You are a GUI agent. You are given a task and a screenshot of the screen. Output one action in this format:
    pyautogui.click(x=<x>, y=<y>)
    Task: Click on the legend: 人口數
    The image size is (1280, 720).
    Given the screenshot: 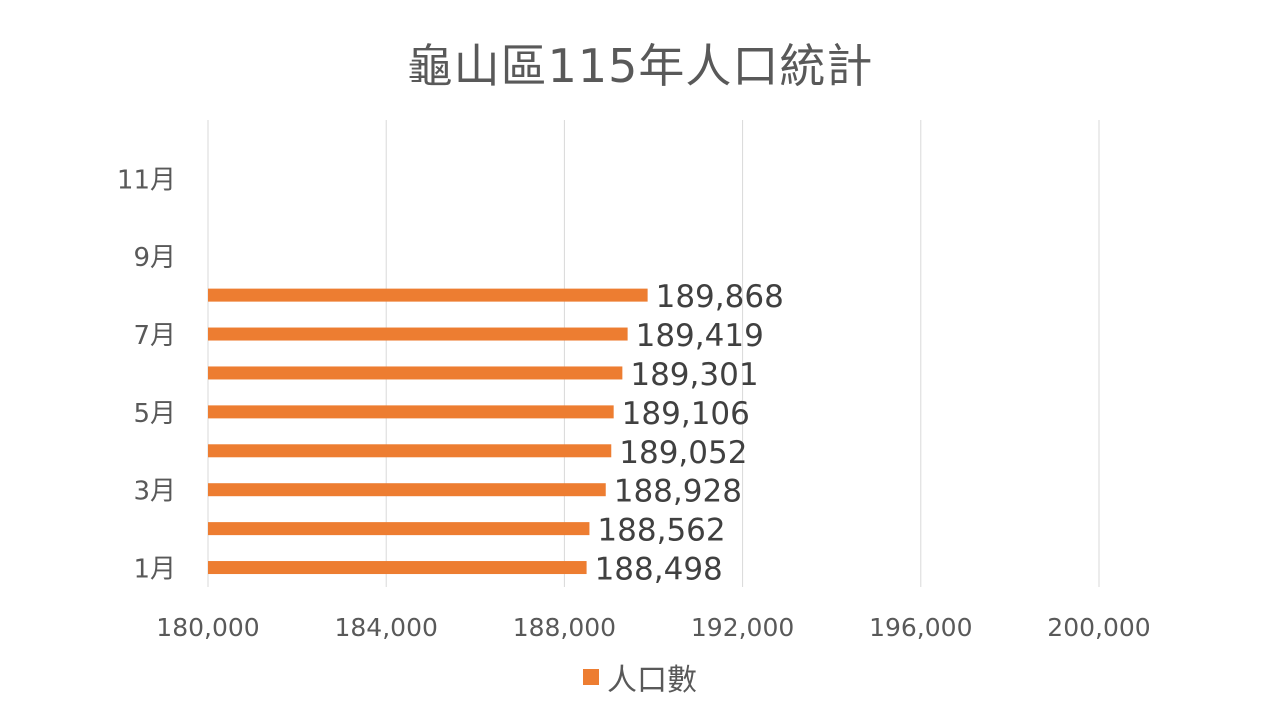 What is the action you would take?
    pyautogui.click(x=640, y=677)
    